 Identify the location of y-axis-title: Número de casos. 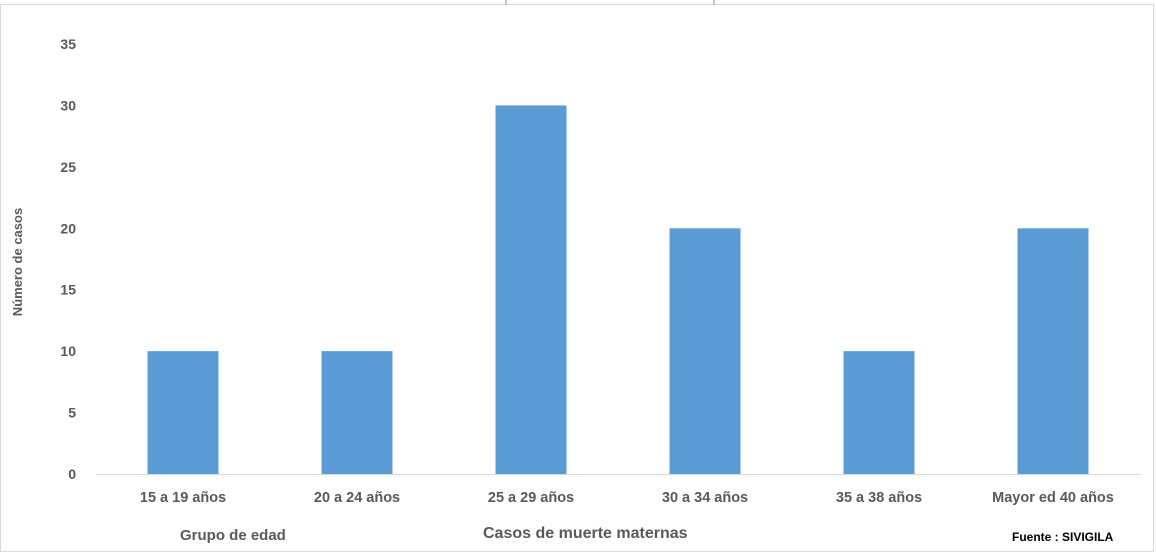
(17, 262).